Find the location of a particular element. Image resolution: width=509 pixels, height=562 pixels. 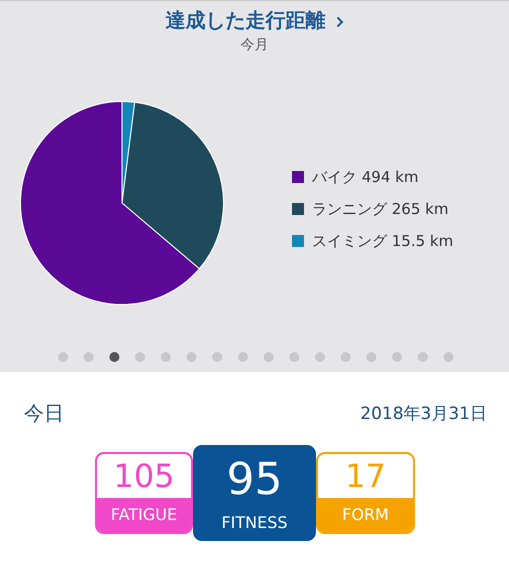

chart-subtitle: 今月 is located at coordinates (255, 45).